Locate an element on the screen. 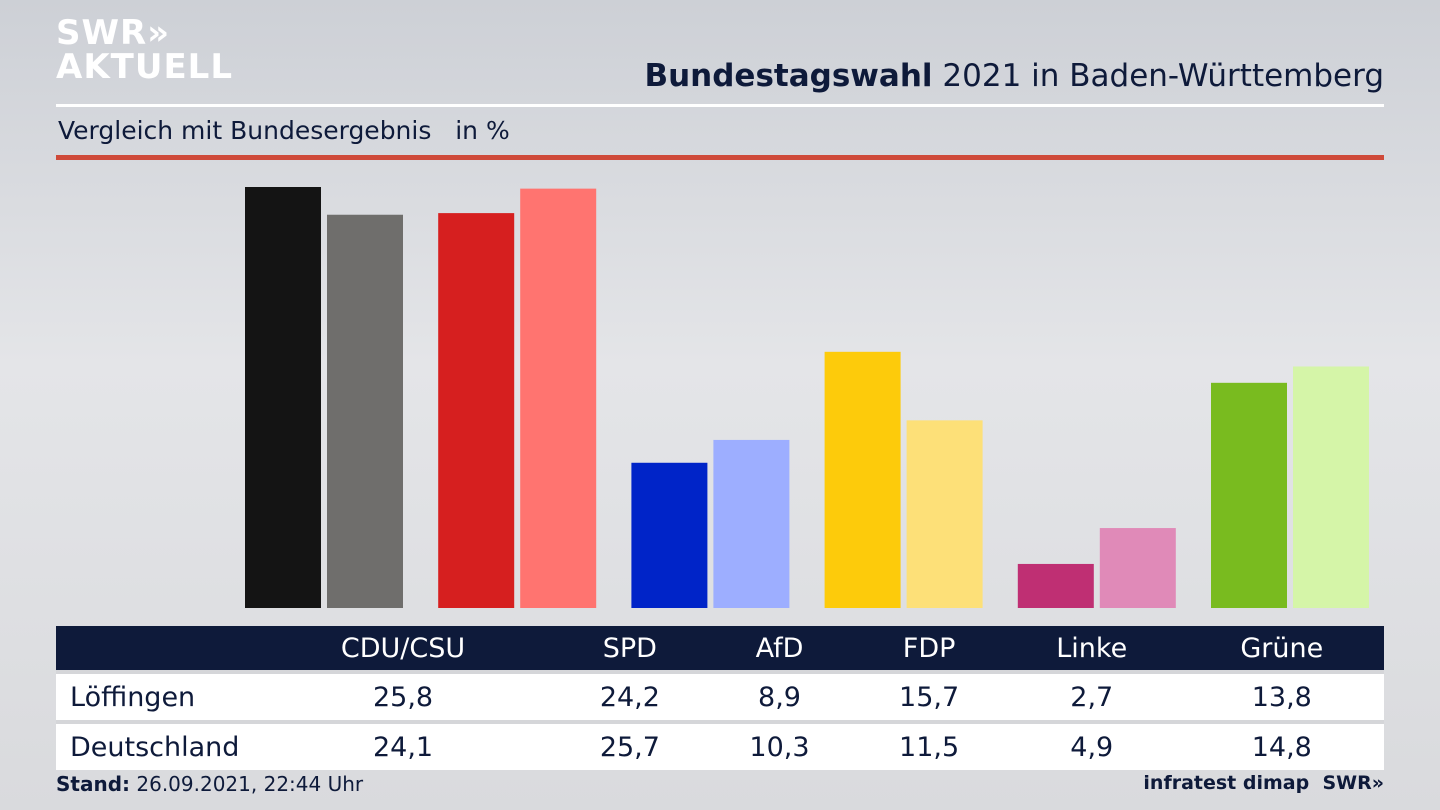 Image resolution: width=1440 pixels, height=810 pixels. table-row: Löffingen 25,8 24,2 8,9 15,7 2,7 13,8 is located at coordinates (720, 695).